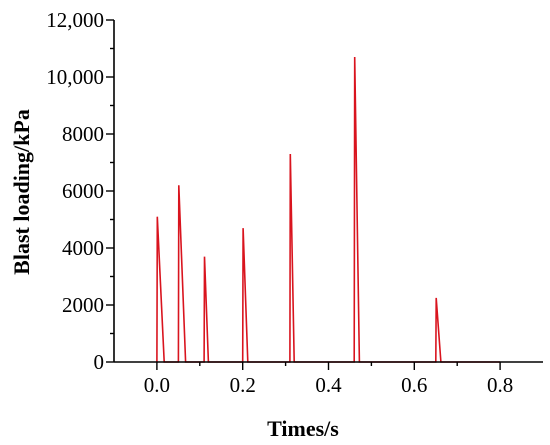  Describe the element at coordinates (157, 385) in the screenshot. I see `x-tick-label: 0.0` at that location.